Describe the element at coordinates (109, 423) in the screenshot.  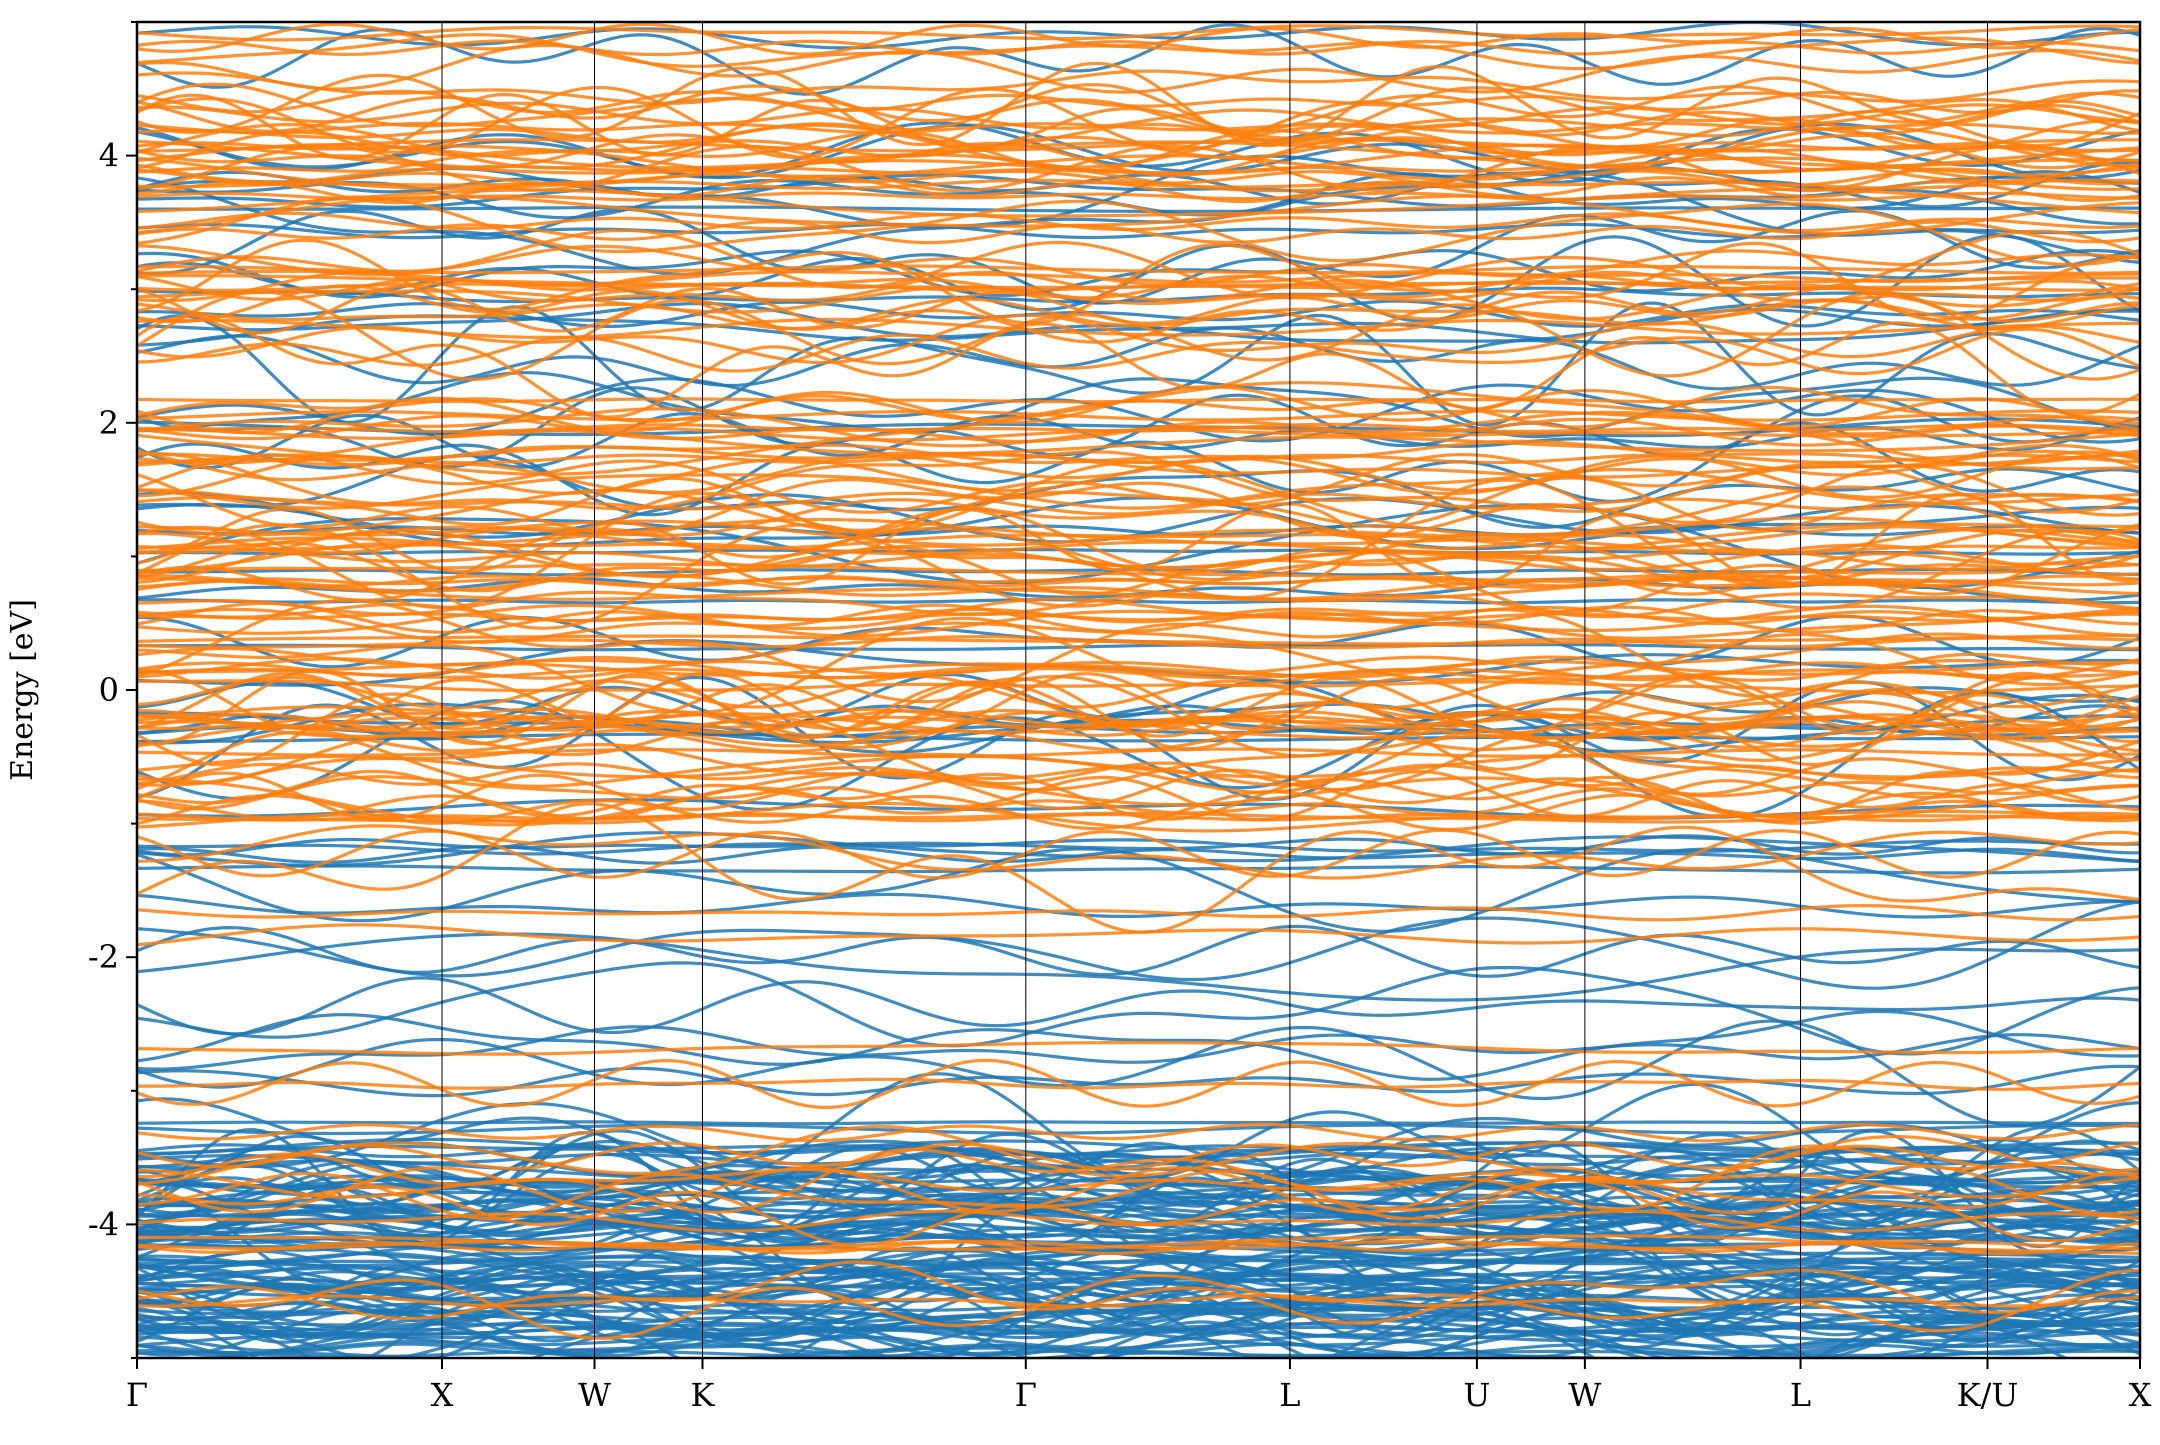
I see `y-tick-label: 2` at that location.